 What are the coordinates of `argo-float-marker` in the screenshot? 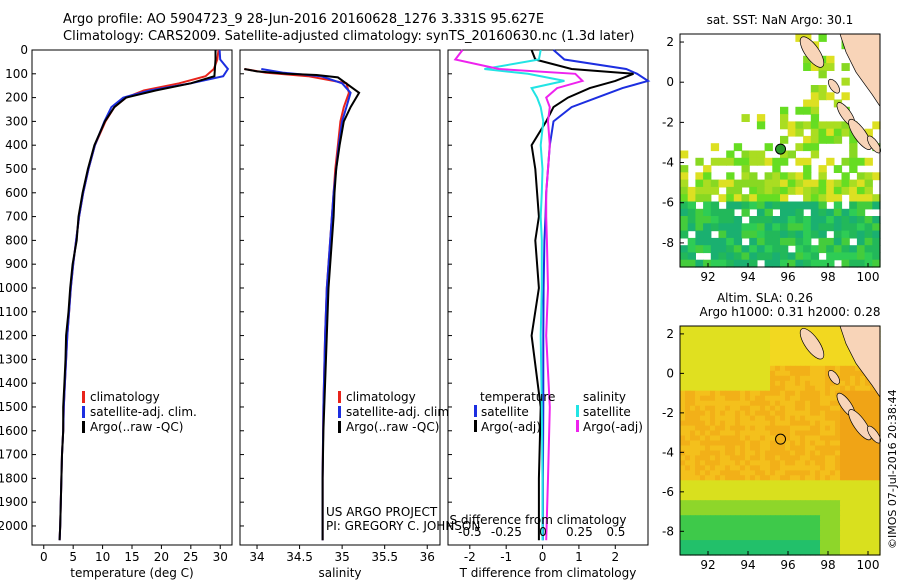 It's located at (781, 149).